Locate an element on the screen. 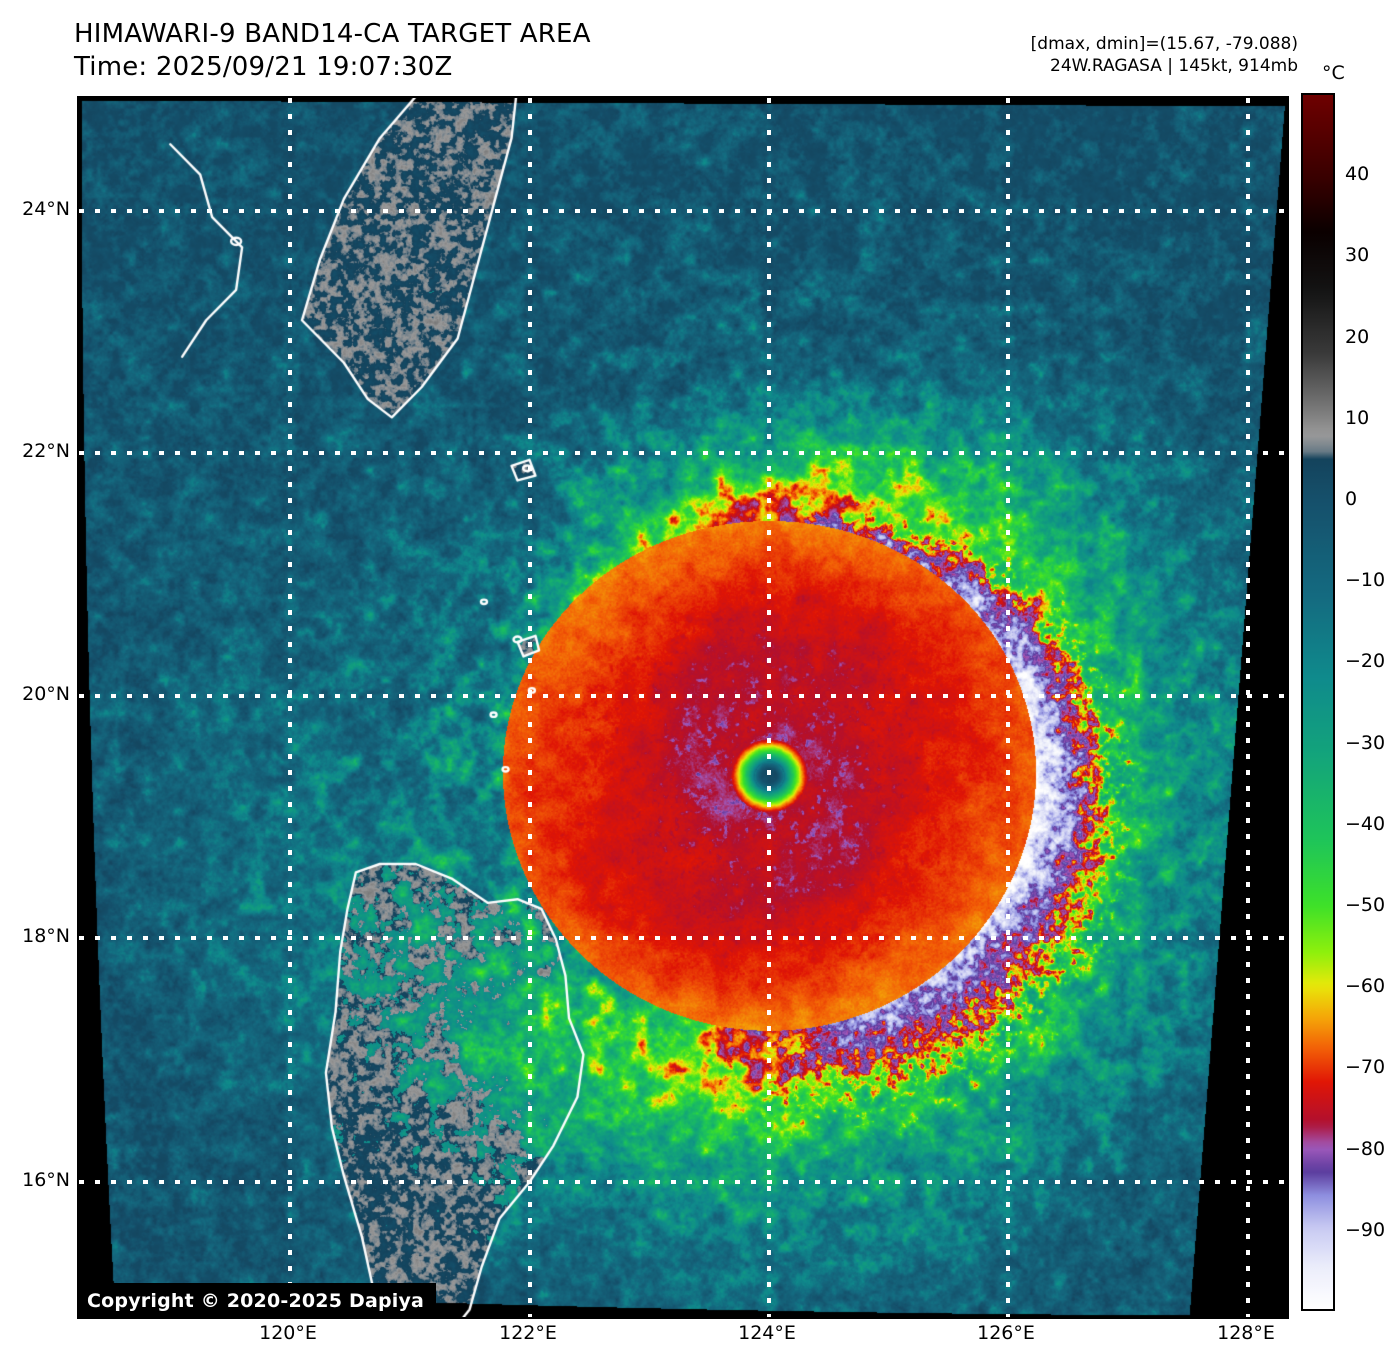 This screenshot has width=1390, height=1359. colorbar-tick-0: 0 is located at coordinates (1351, 499).